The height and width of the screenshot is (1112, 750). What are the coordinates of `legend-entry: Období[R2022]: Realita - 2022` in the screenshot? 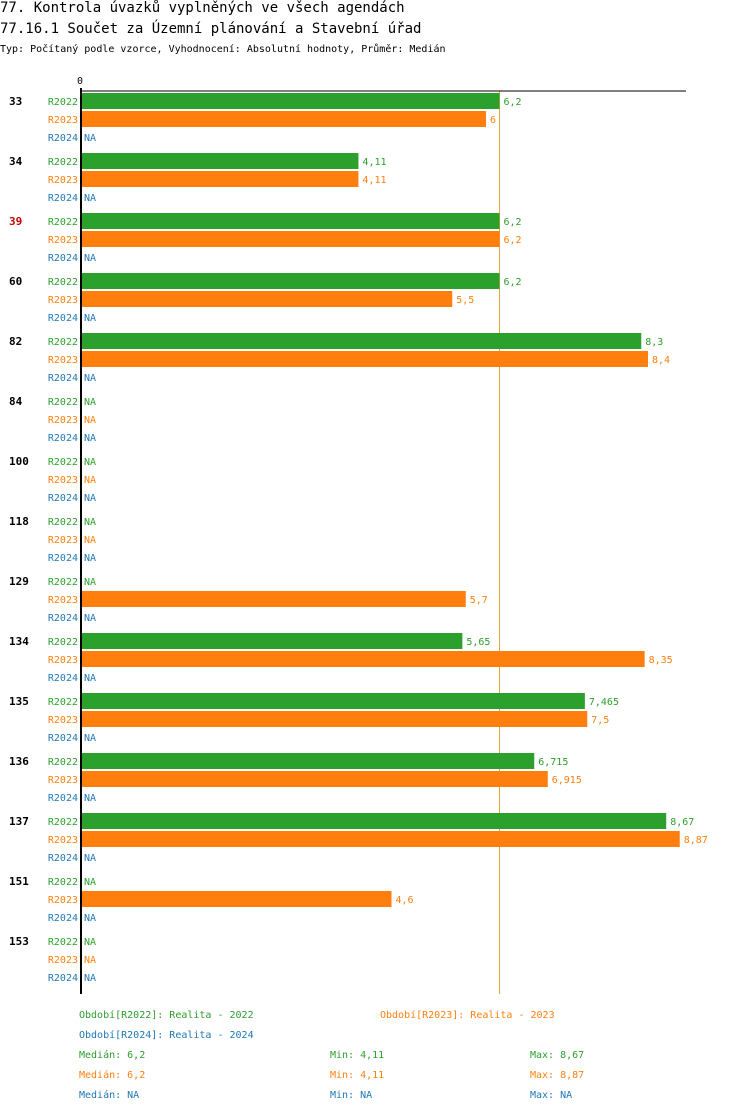 It's located at (166, 1015).